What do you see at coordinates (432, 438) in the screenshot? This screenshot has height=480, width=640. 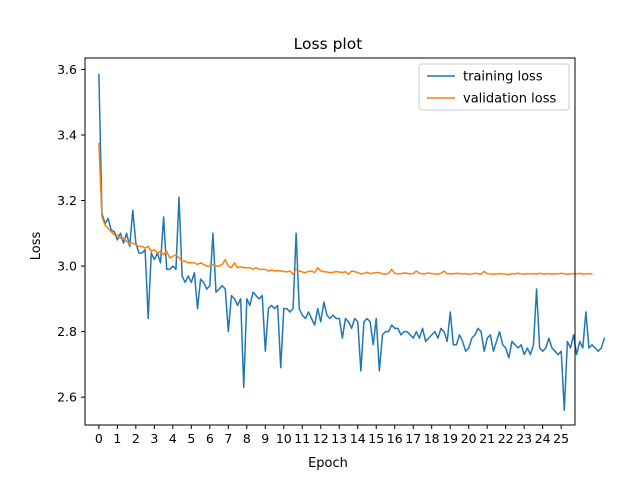 I see `x-tick-label: 18` at bounding box center [432, 438].